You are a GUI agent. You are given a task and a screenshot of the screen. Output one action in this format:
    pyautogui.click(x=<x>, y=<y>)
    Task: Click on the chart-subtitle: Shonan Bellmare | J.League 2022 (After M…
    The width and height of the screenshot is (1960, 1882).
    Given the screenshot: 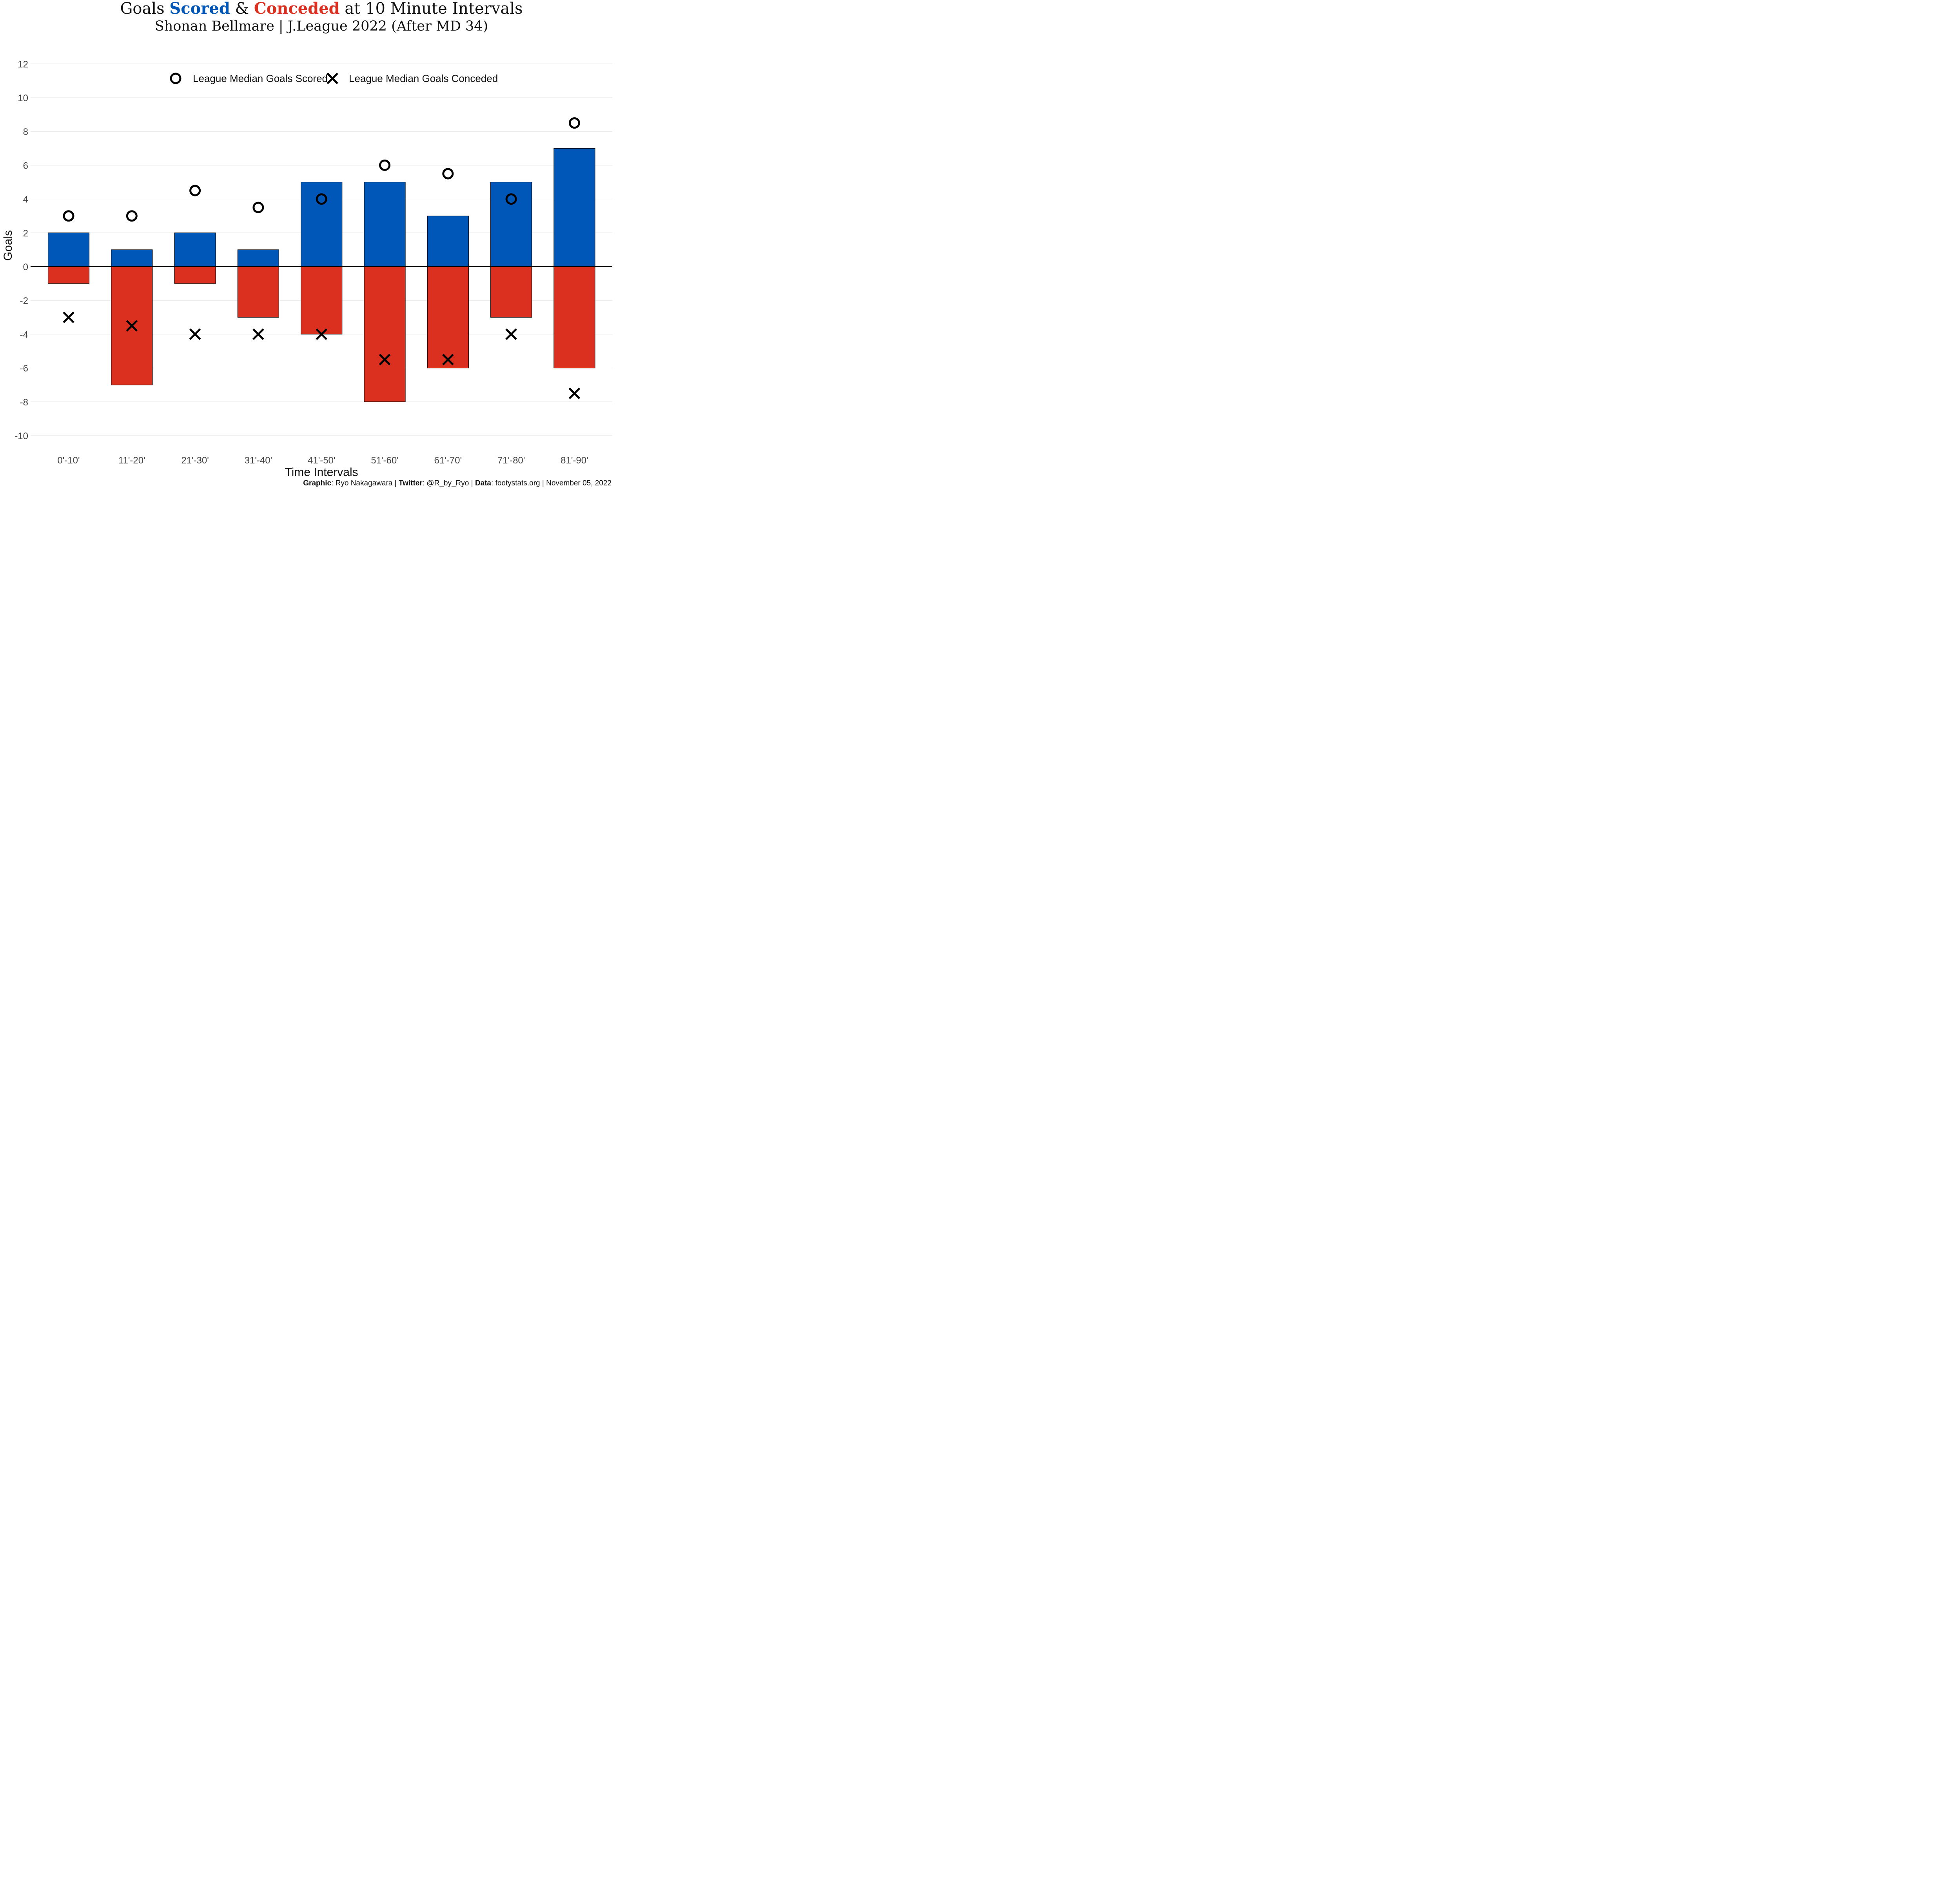 What is the action you would take?
    pyautogui.click(x=321, y=26)
    